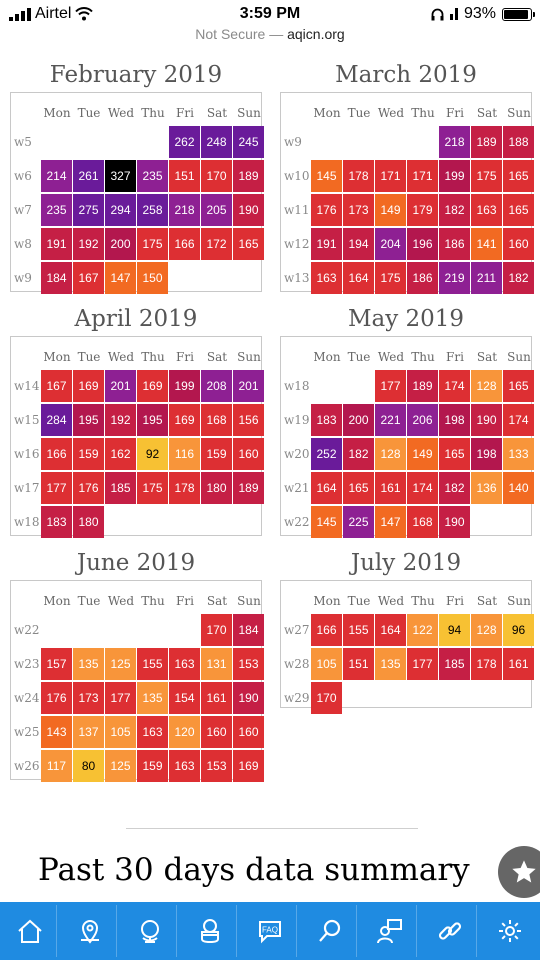 This screenshot has width=540, height=960. Describe the element at coordinates (88, 454) in the screenshot. I see `aqi-day-cell: 159` at that location.